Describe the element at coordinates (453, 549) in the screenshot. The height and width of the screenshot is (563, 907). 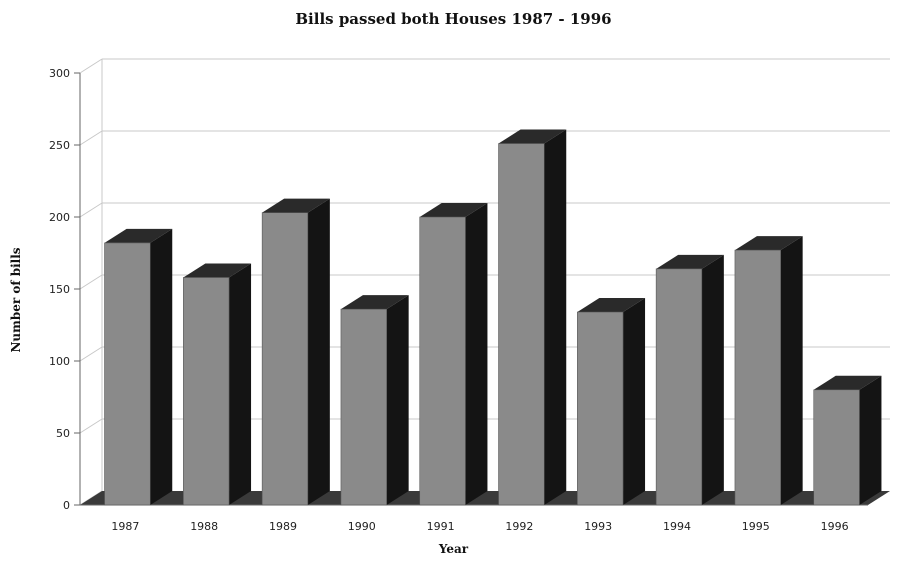
I see `x-axis-label: Year` at that location.